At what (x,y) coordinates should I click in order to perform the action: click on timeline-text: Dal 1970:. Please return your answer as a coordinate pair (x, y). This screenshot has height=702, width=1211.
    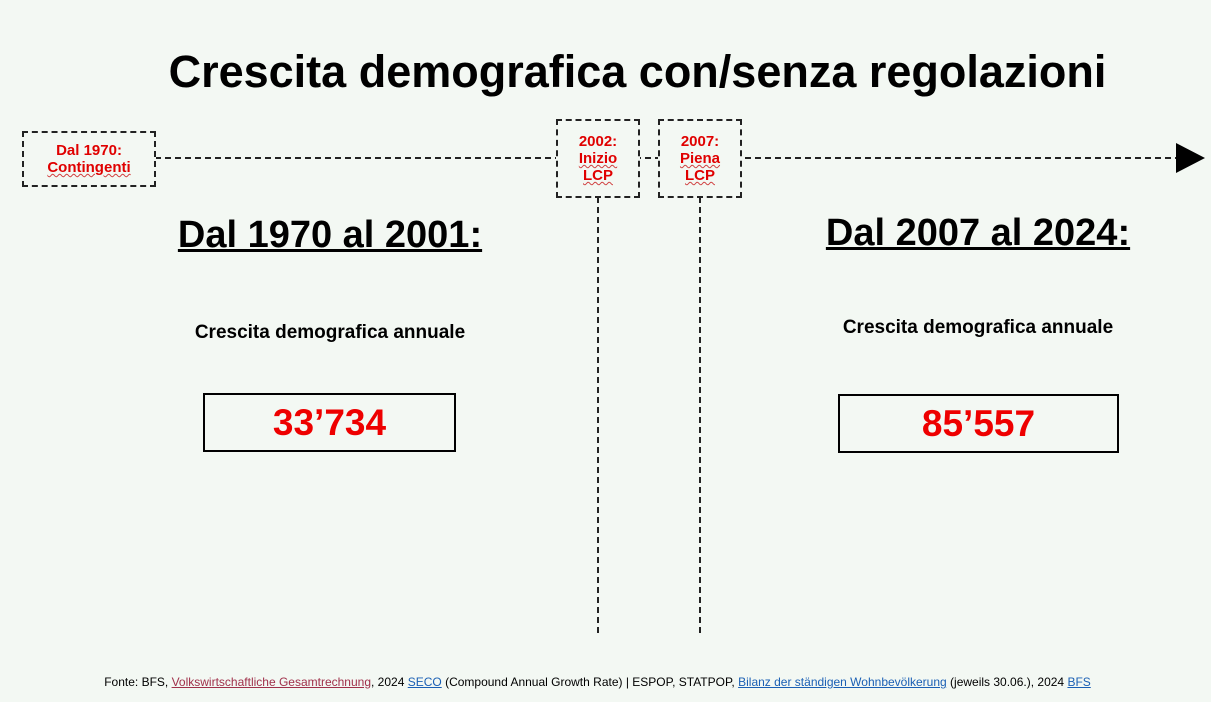
    Looking at the image, I should click on (89, 150).